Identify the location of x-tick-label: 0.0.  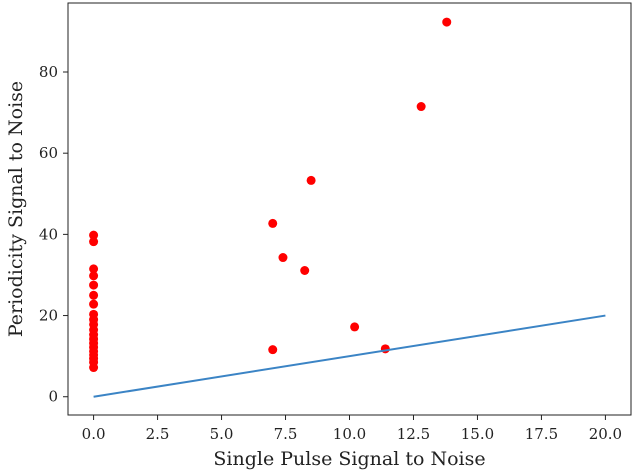
(94, 434).